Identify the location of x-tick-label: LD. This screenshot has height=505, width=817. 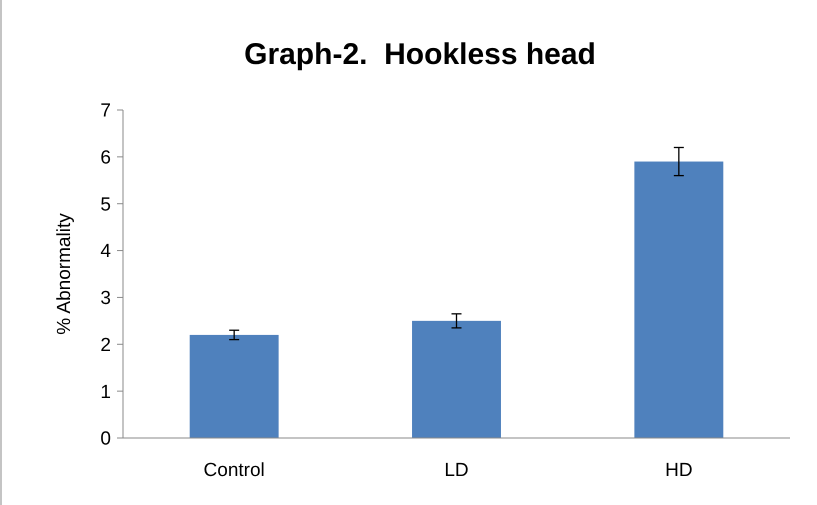
(456, 470).